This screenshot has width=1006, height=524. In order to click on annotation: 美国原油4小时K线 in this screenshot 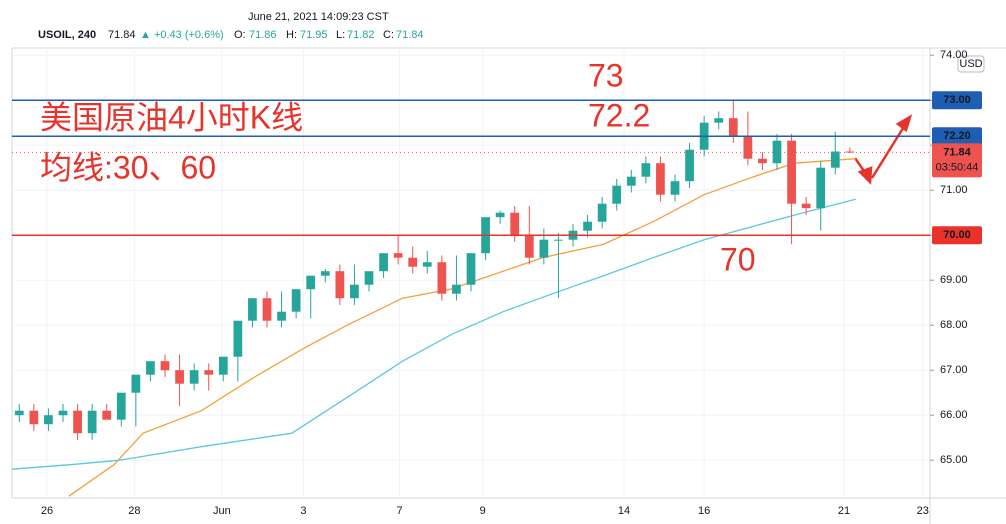, I will do `click(171, 117)`.